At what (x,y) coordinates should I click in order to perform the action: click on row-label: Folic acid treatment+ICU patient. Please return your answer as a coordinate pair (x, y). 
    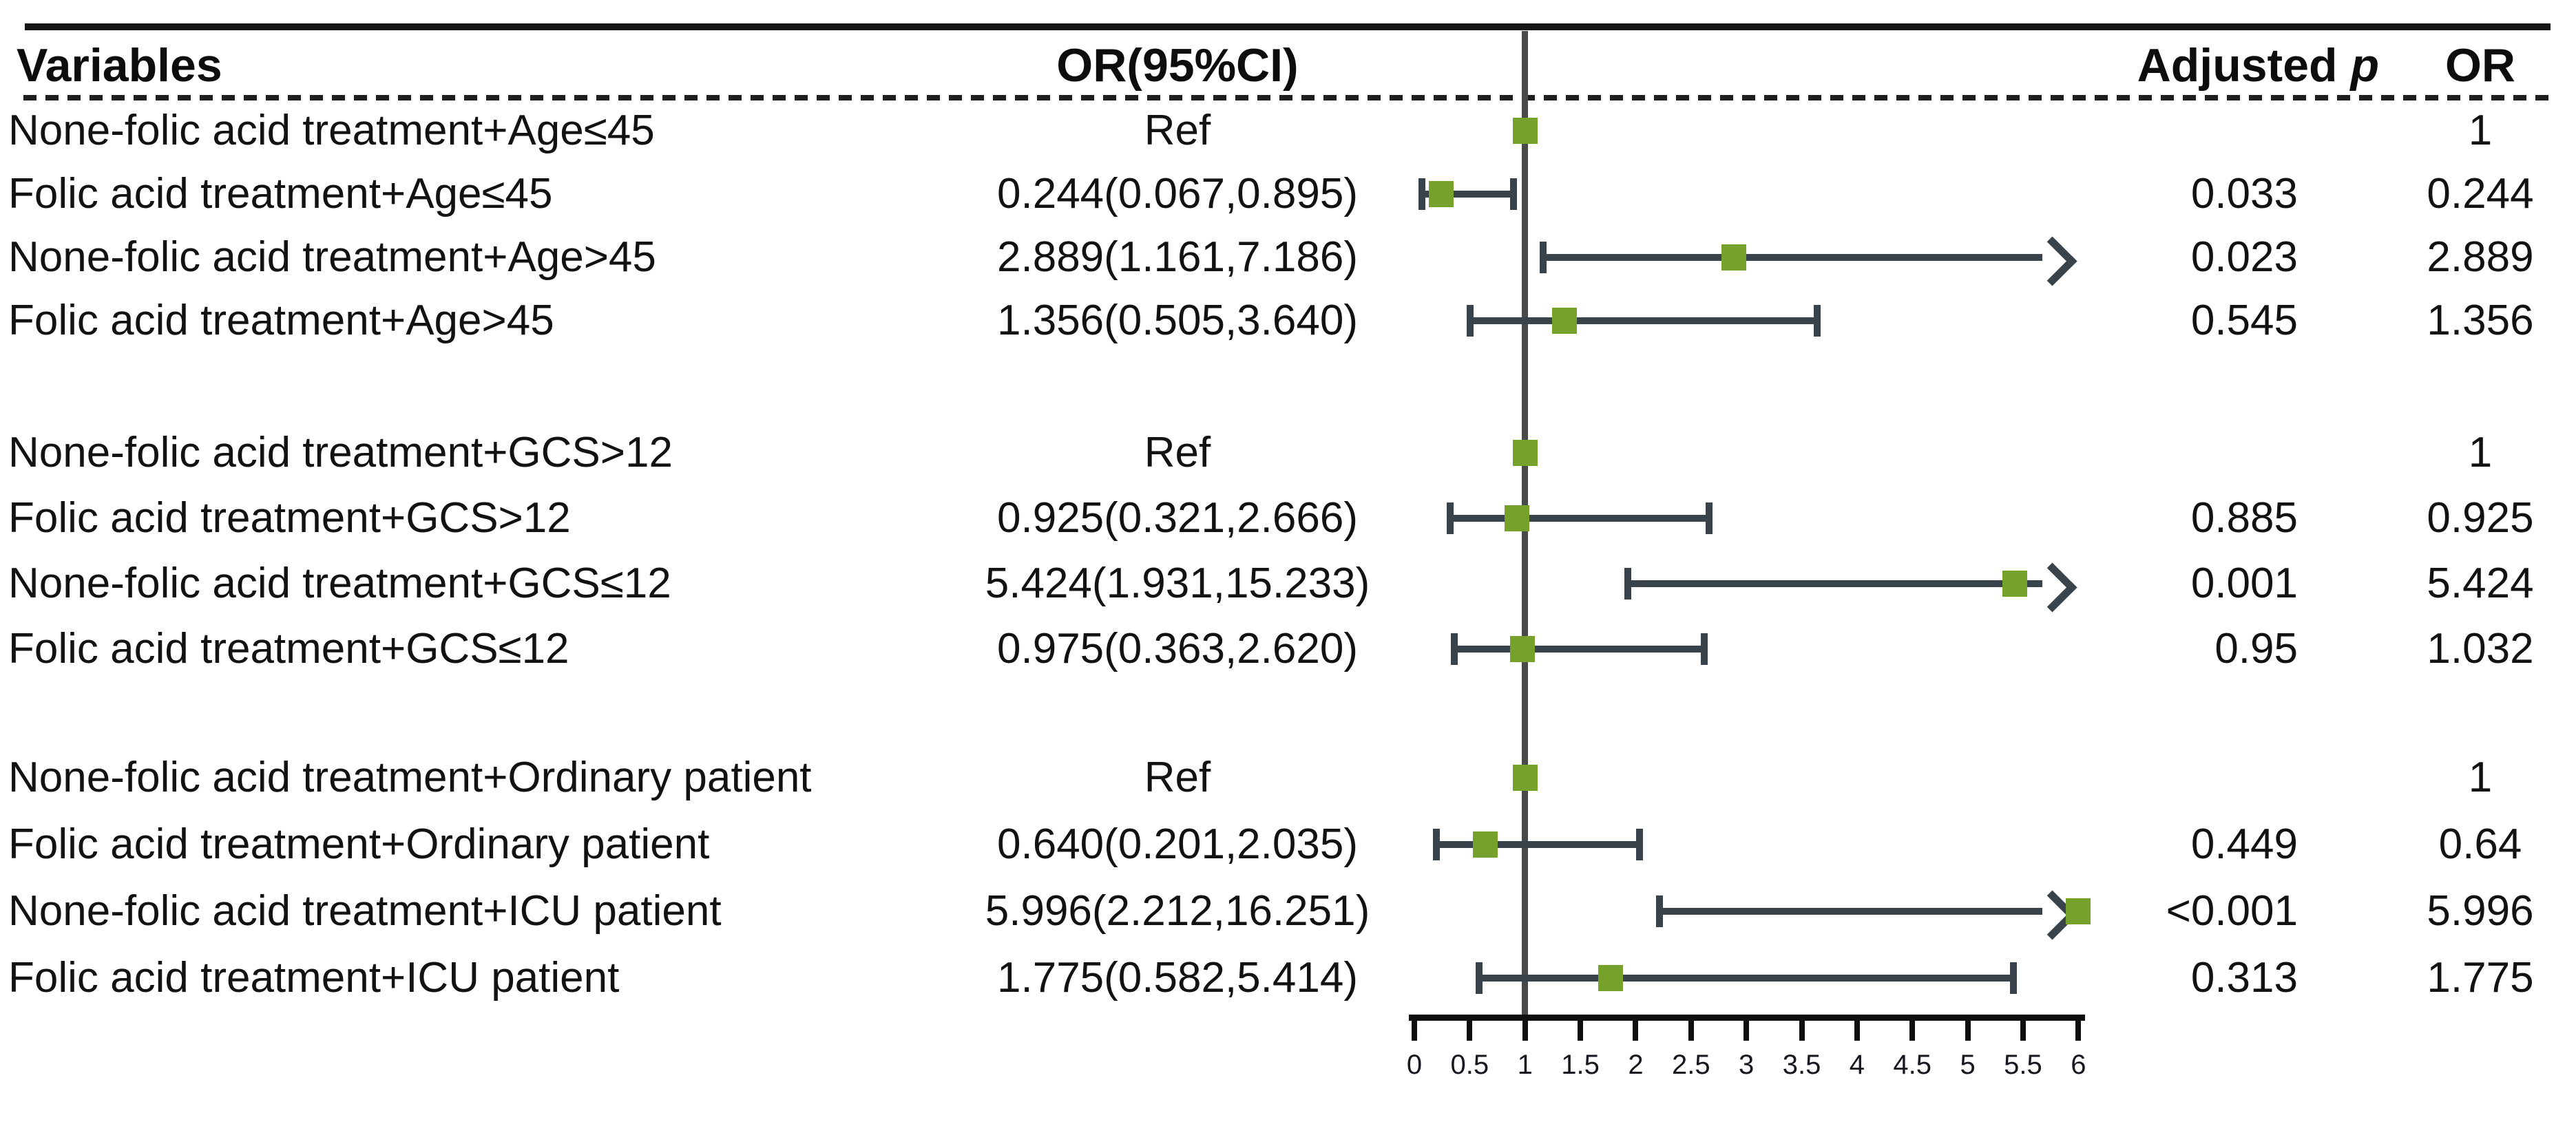
    Looking at the image, I should click on (314, 977).